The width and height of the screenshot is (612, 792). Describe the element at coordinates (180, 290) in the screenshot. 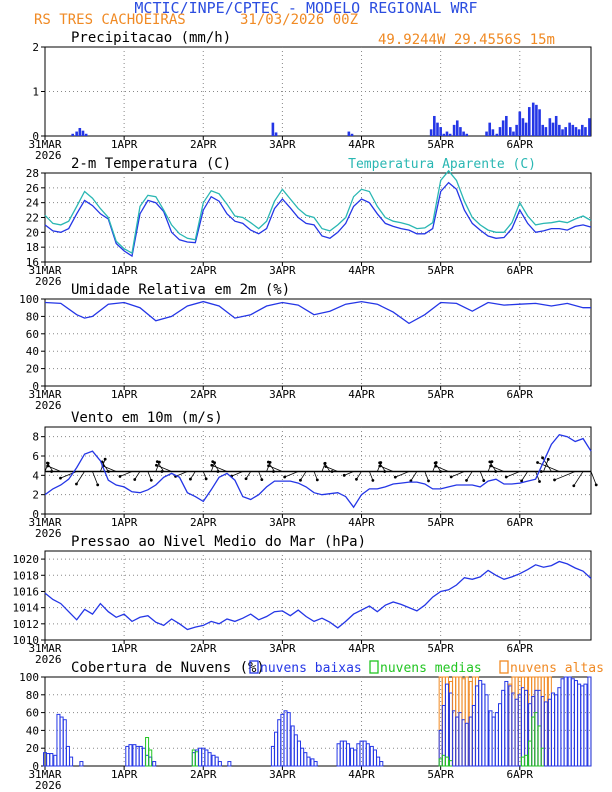

I see `panel-title: Umidade Relativa em 2m (%)` at that location.